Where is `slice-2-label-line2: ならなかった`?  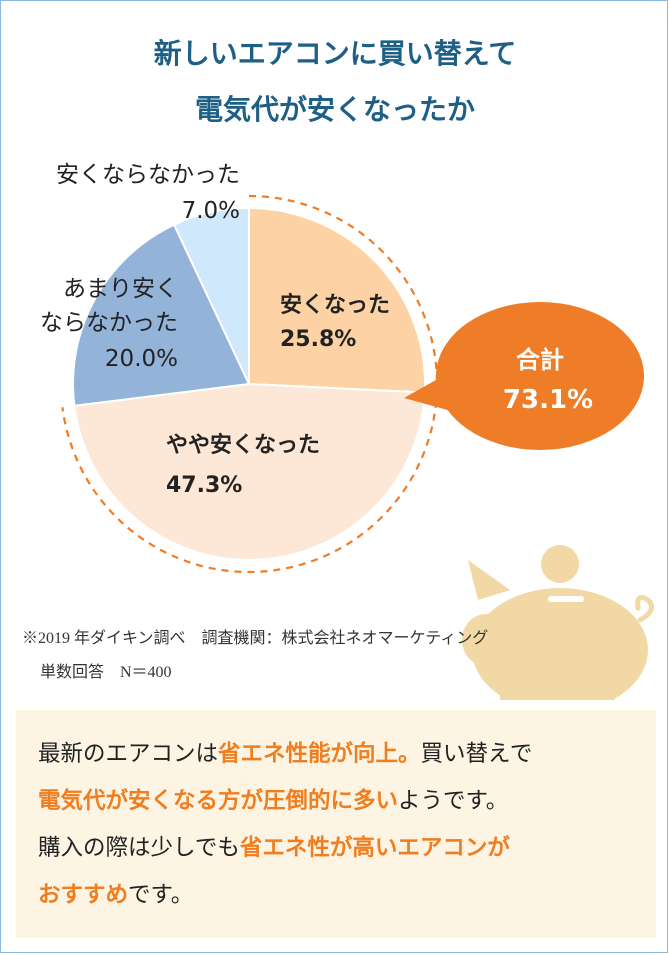 slice-2-label-line2: ならなかった is located at coordinates (109, 323).